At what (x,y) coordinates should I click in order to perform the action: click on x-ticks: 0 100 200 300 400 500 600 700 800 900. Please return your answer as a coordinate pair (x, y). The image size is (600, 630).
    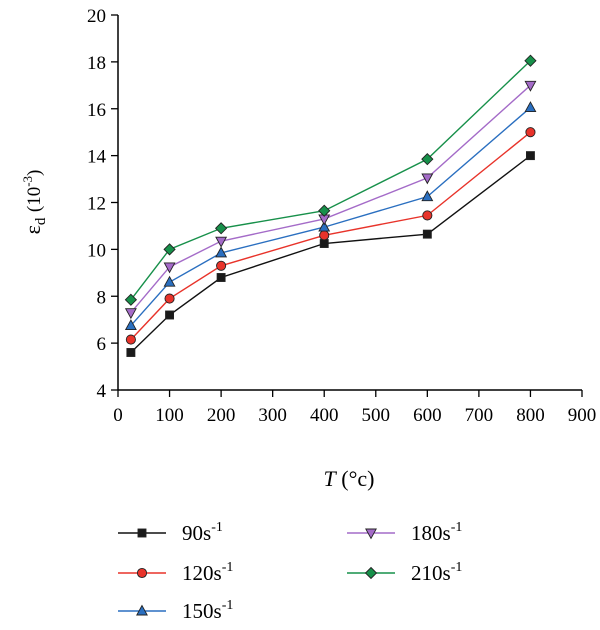
    Looking at the image, I should click on (354, 408).